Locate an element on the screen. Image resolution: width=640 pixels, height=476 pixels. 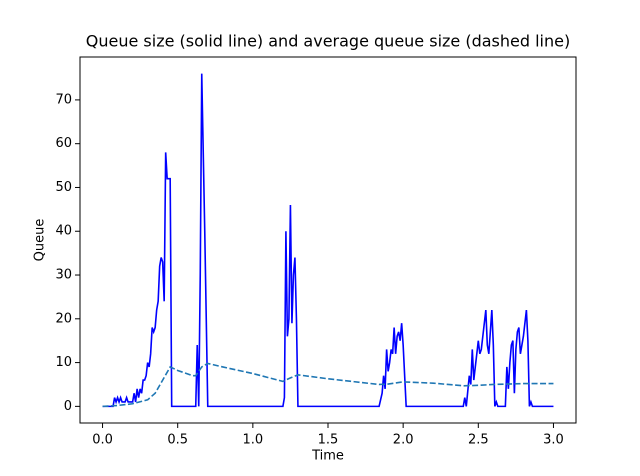
x-axis-label: Time is located at coordinates (327, 456).